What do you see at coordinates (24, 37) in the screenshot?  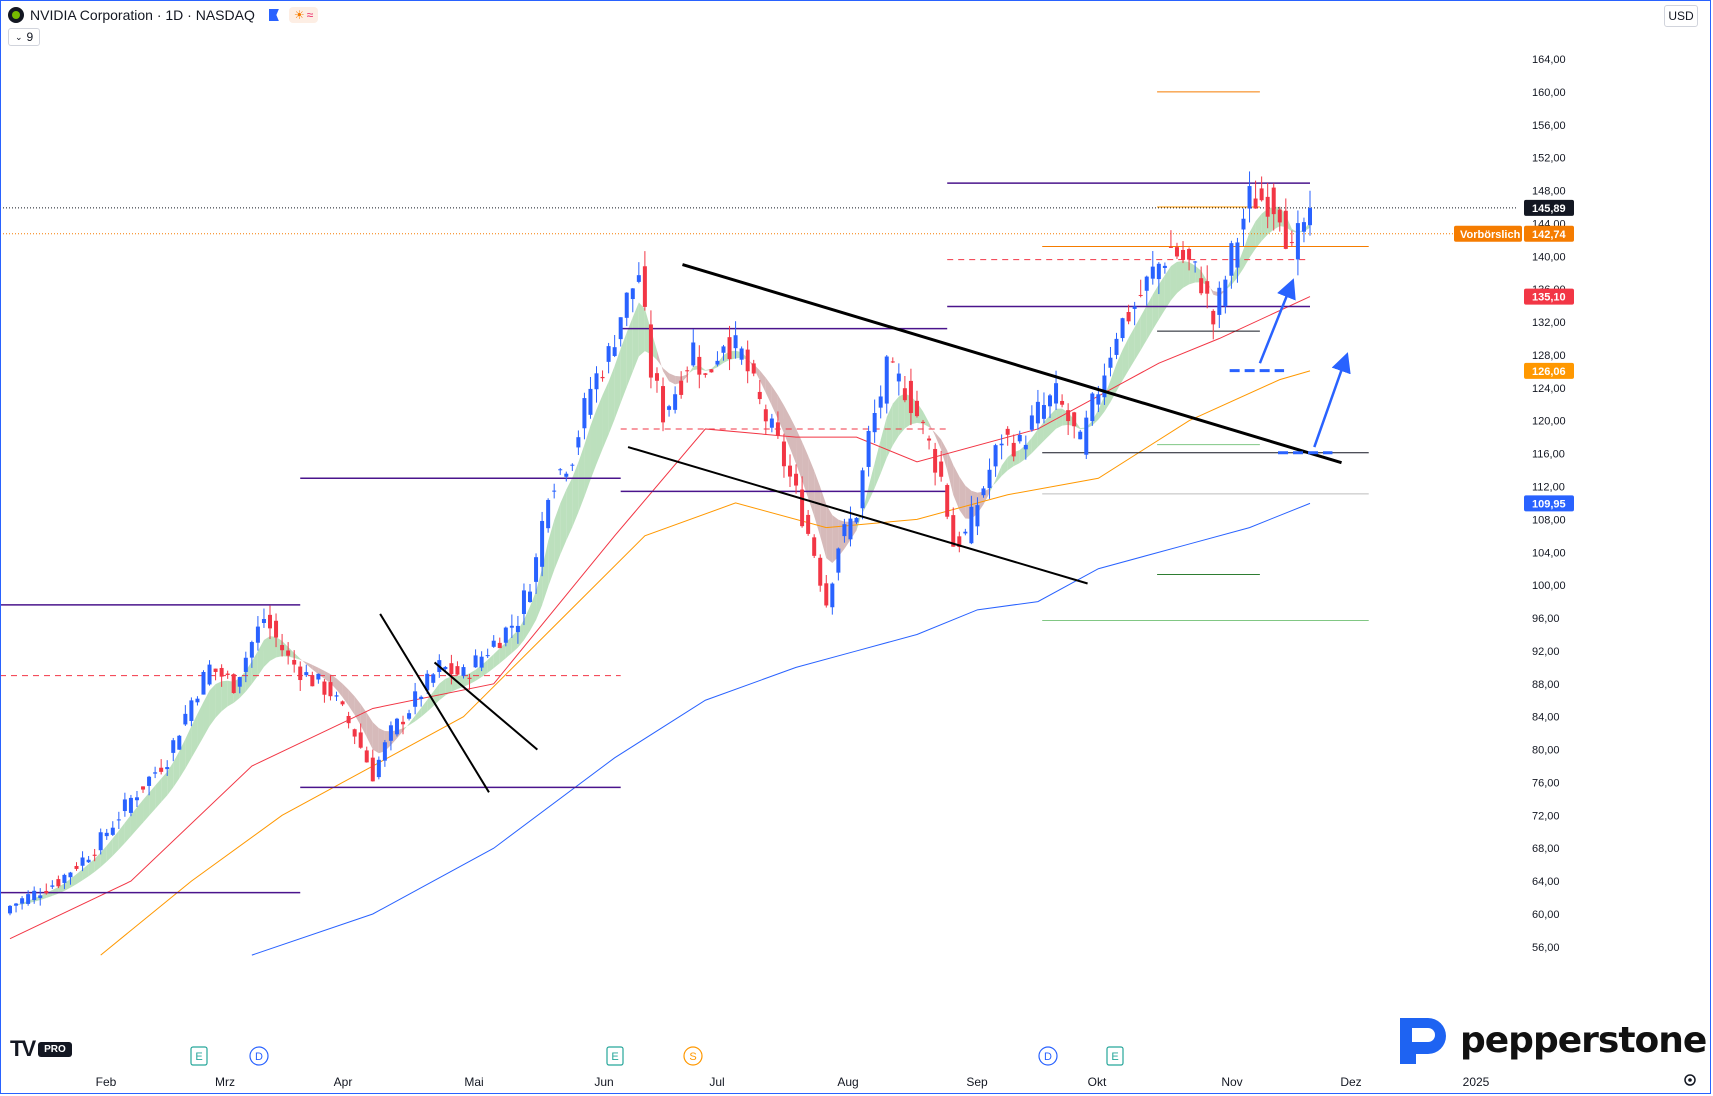 I see `legend-toggle-button: ⌄ 9` at bounding box center [24, 37].